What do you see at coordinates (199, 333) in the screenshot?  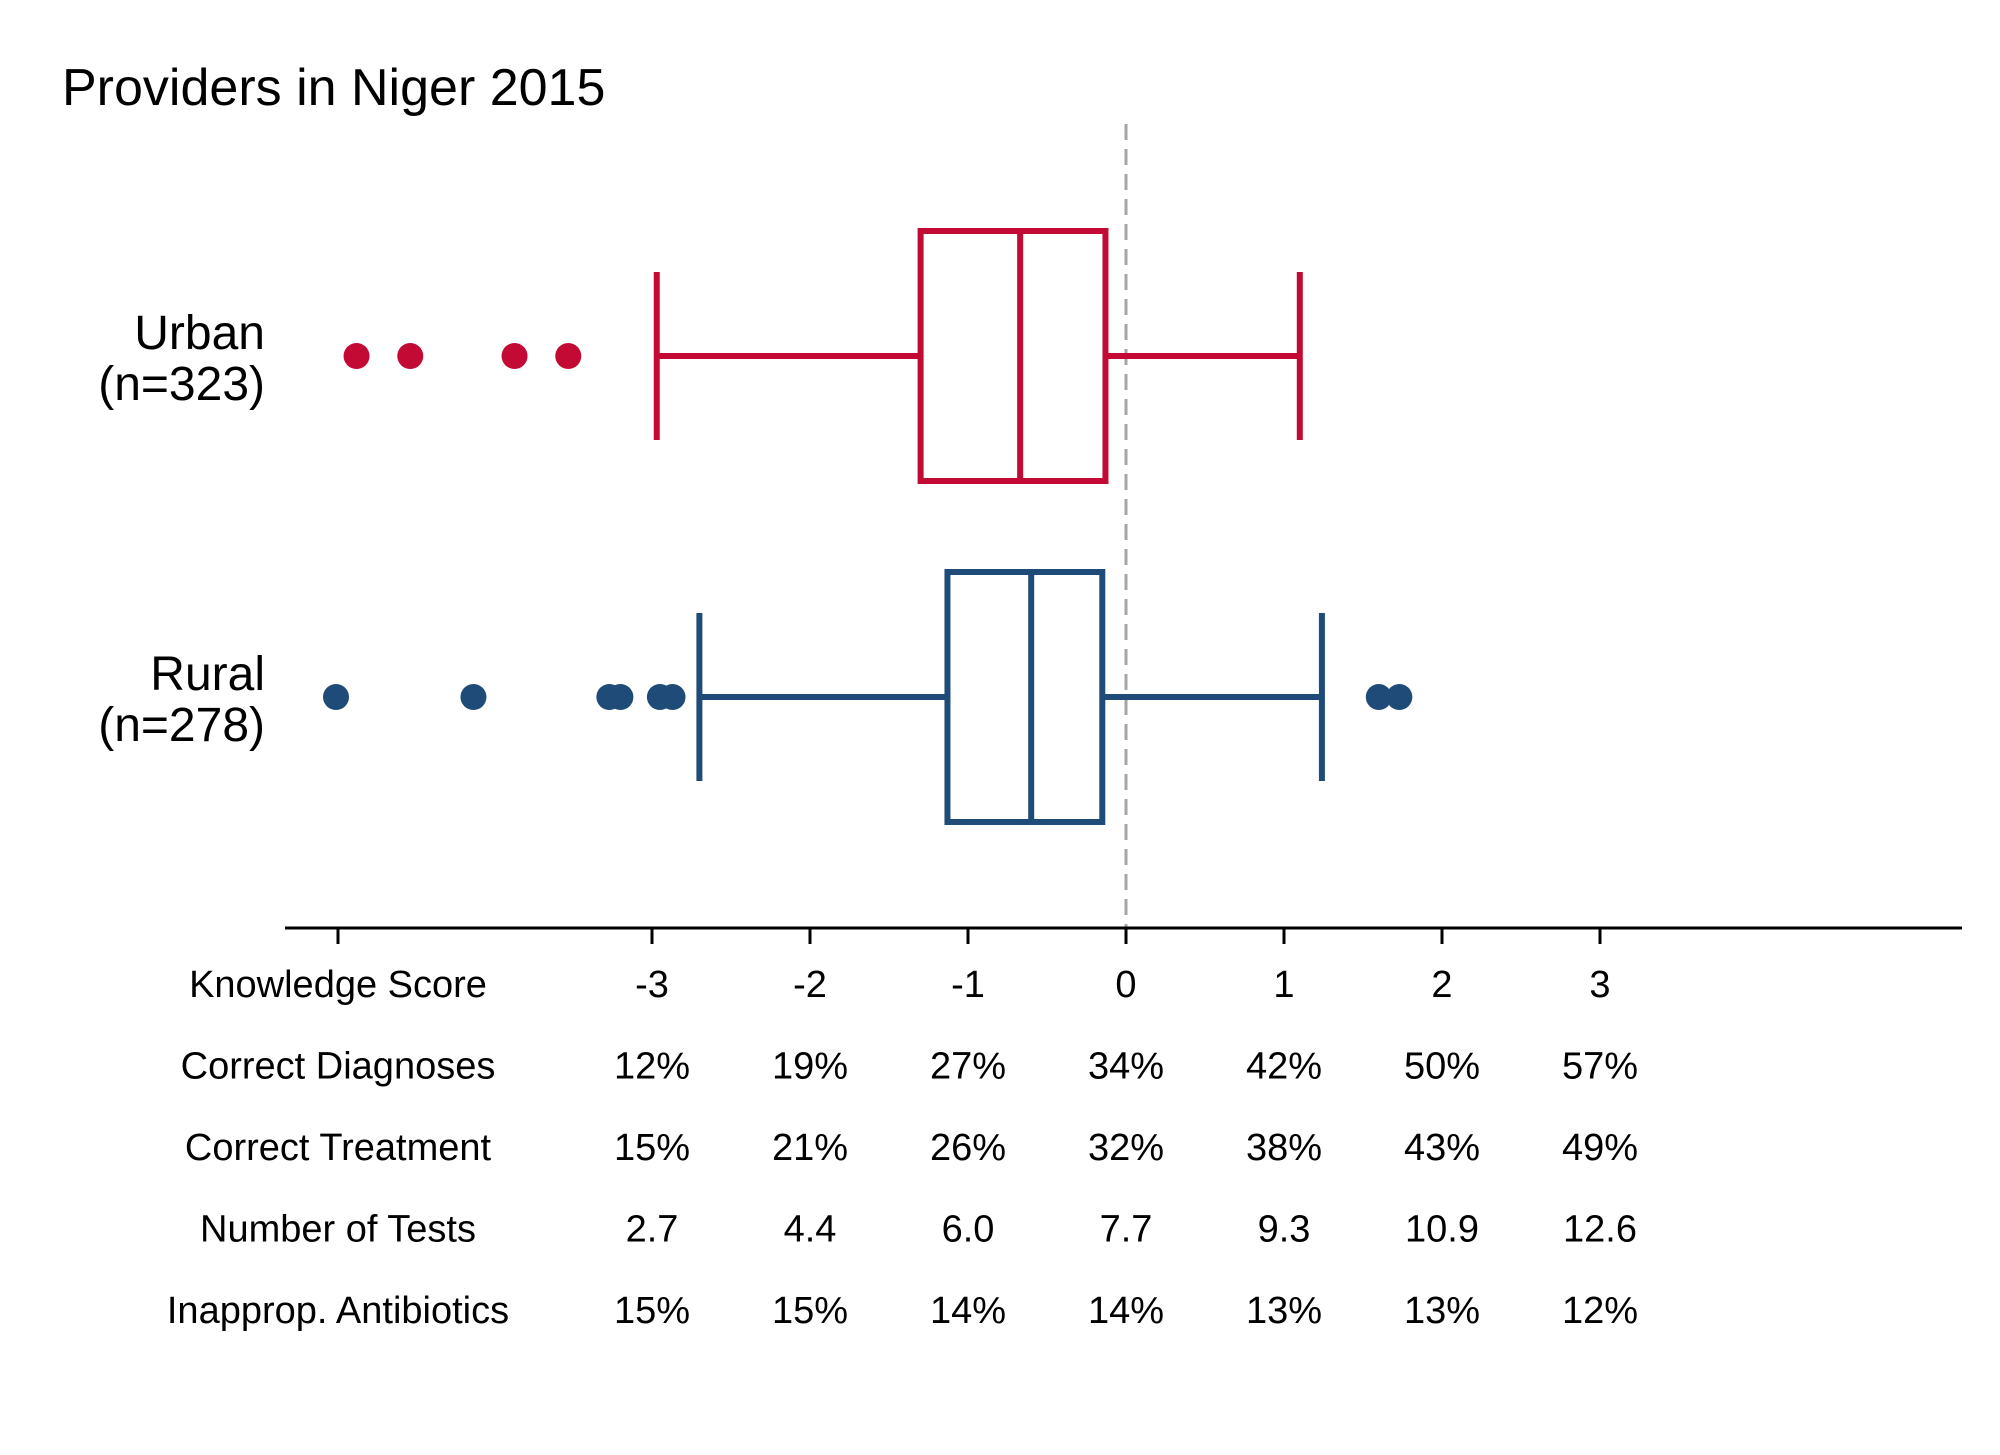 I see `group-label-name: Urban` at bounding box center [199, 333].